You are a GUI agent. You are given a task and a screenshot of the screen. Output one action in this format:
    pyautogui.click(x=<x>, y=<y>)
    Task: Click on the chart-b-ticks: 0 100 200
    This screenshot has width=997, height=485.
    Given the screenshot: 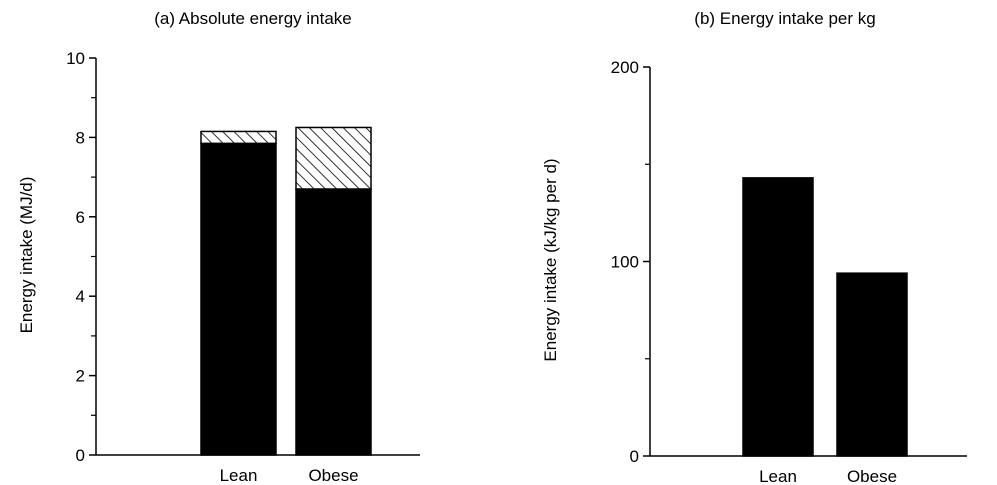 What is the action you would take?
    pyautogui.click(x=630, y=262)
    